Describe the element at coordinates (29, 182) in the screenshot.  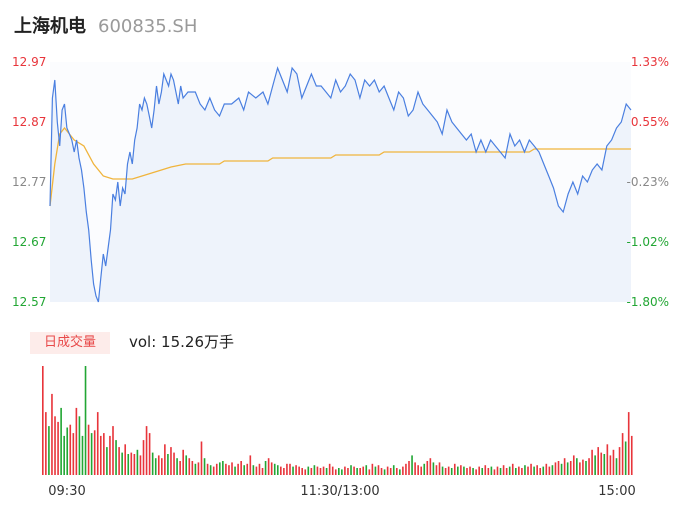
I see `price-tick-label: 12.77` at that location.